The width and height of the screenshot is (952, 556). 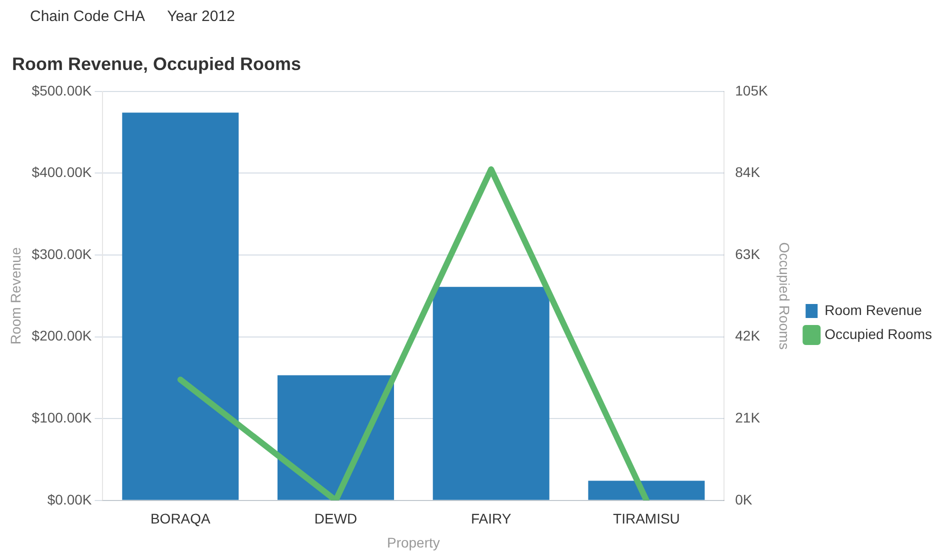 I want to click on y-tick-label: $400.00K, so click(x=62, y=172).